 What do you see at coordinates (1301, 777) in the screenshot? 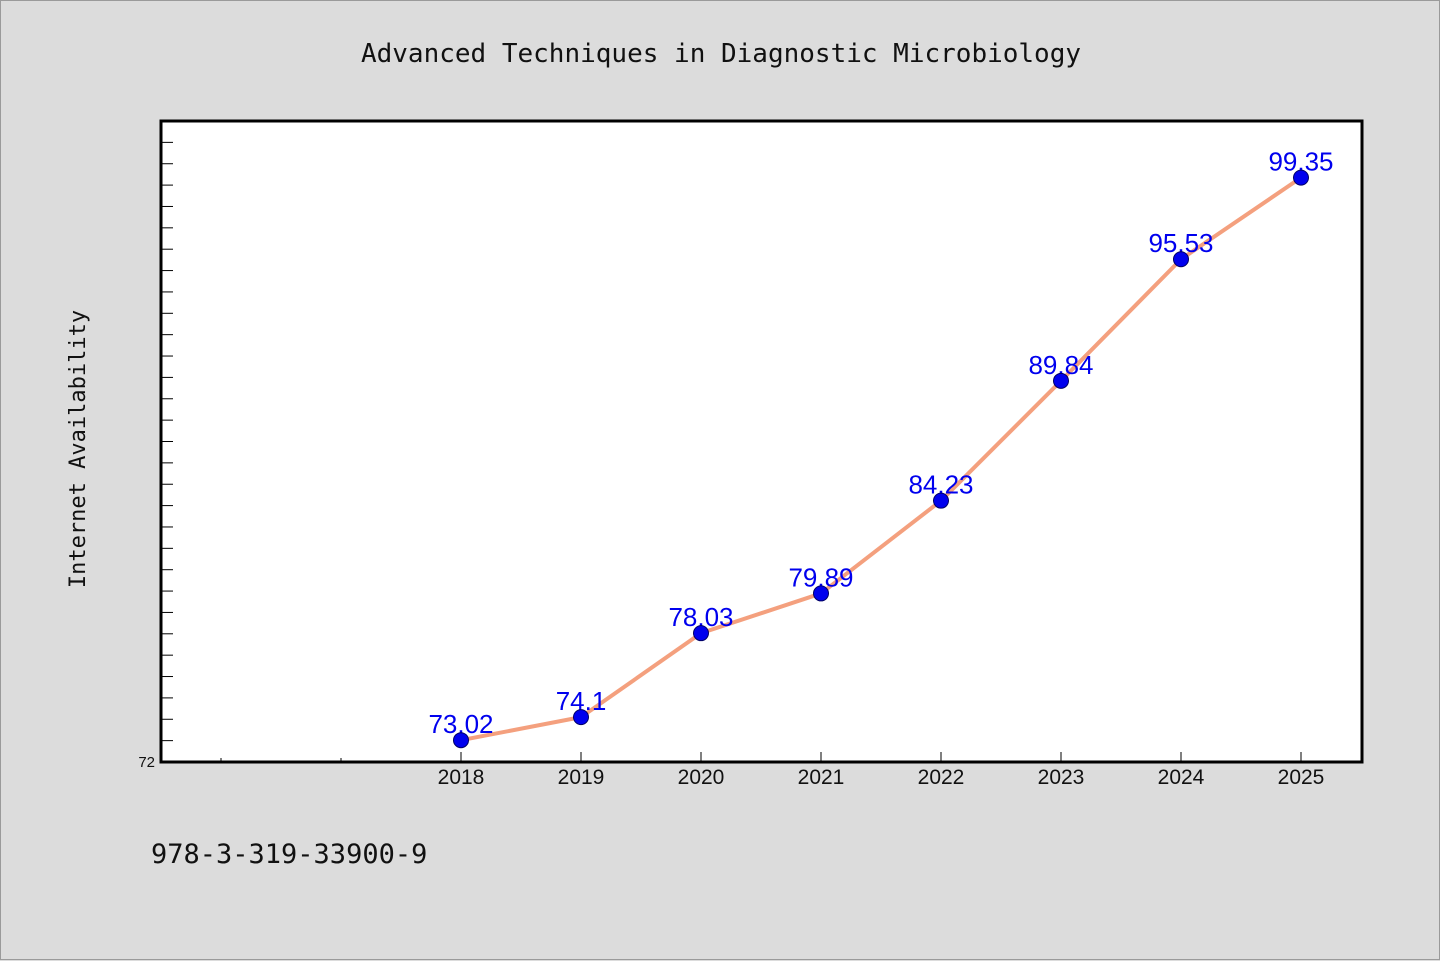
I see `x-tick-label: 2025` at bounding box center [1301, 777].